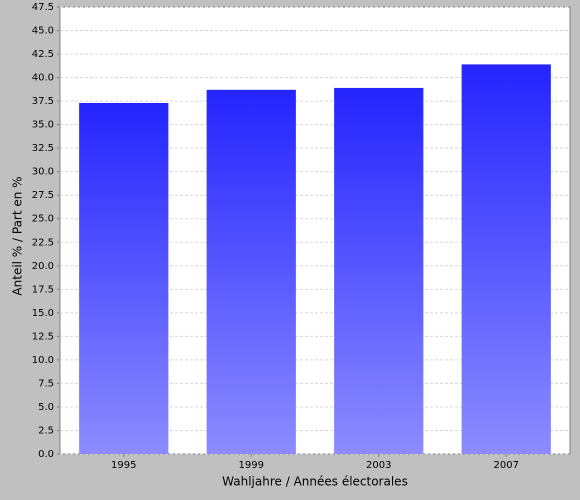 Image resolution: width=580 pixels, height=500 pixels. I want to click on y-tick-label: 40.0, so click(43, 78).